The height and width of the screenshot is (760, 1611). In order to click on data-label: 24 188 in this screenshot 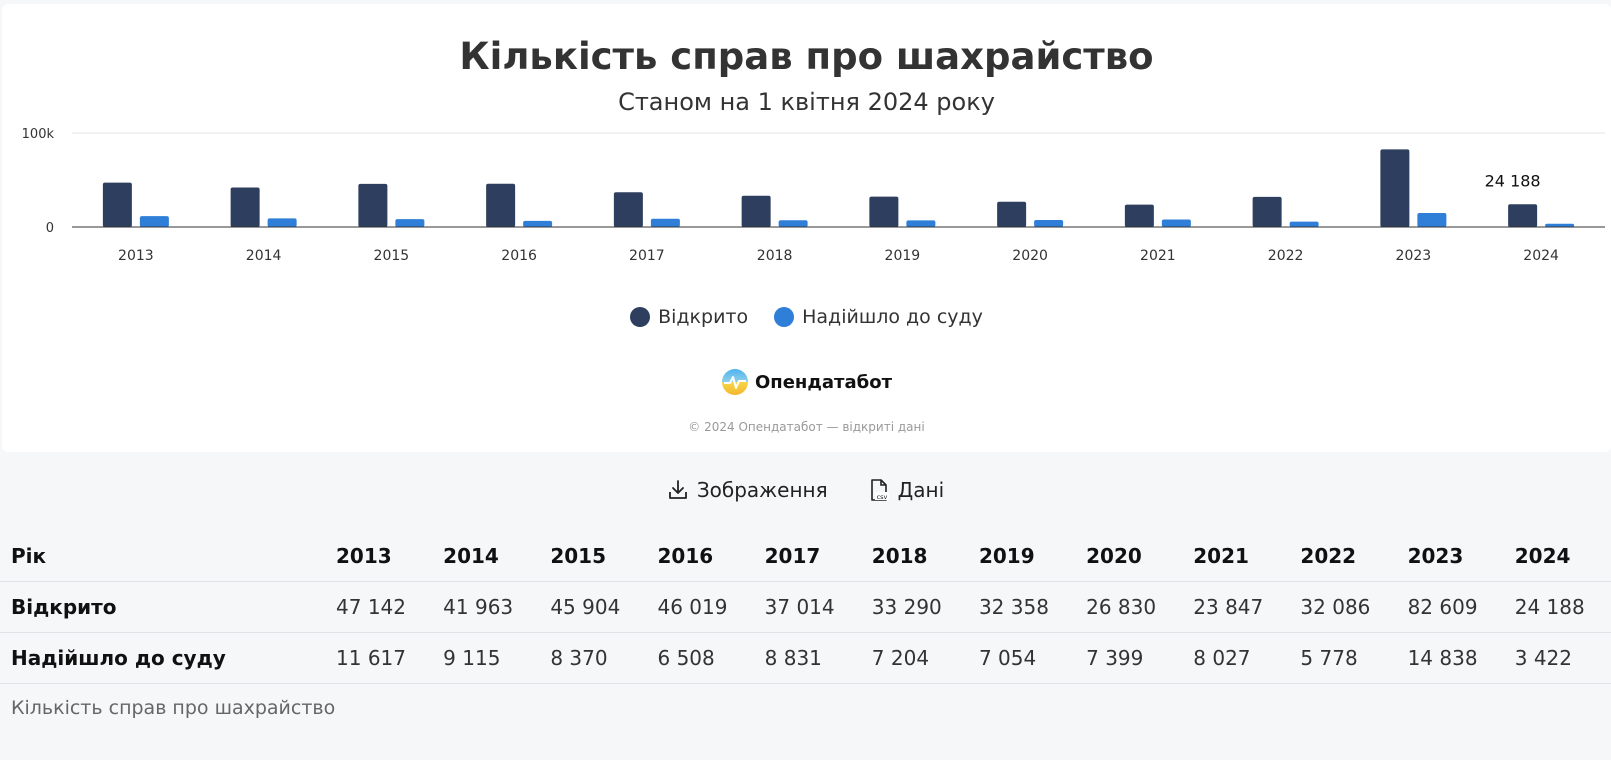, I will do `click(1513, 180)`.